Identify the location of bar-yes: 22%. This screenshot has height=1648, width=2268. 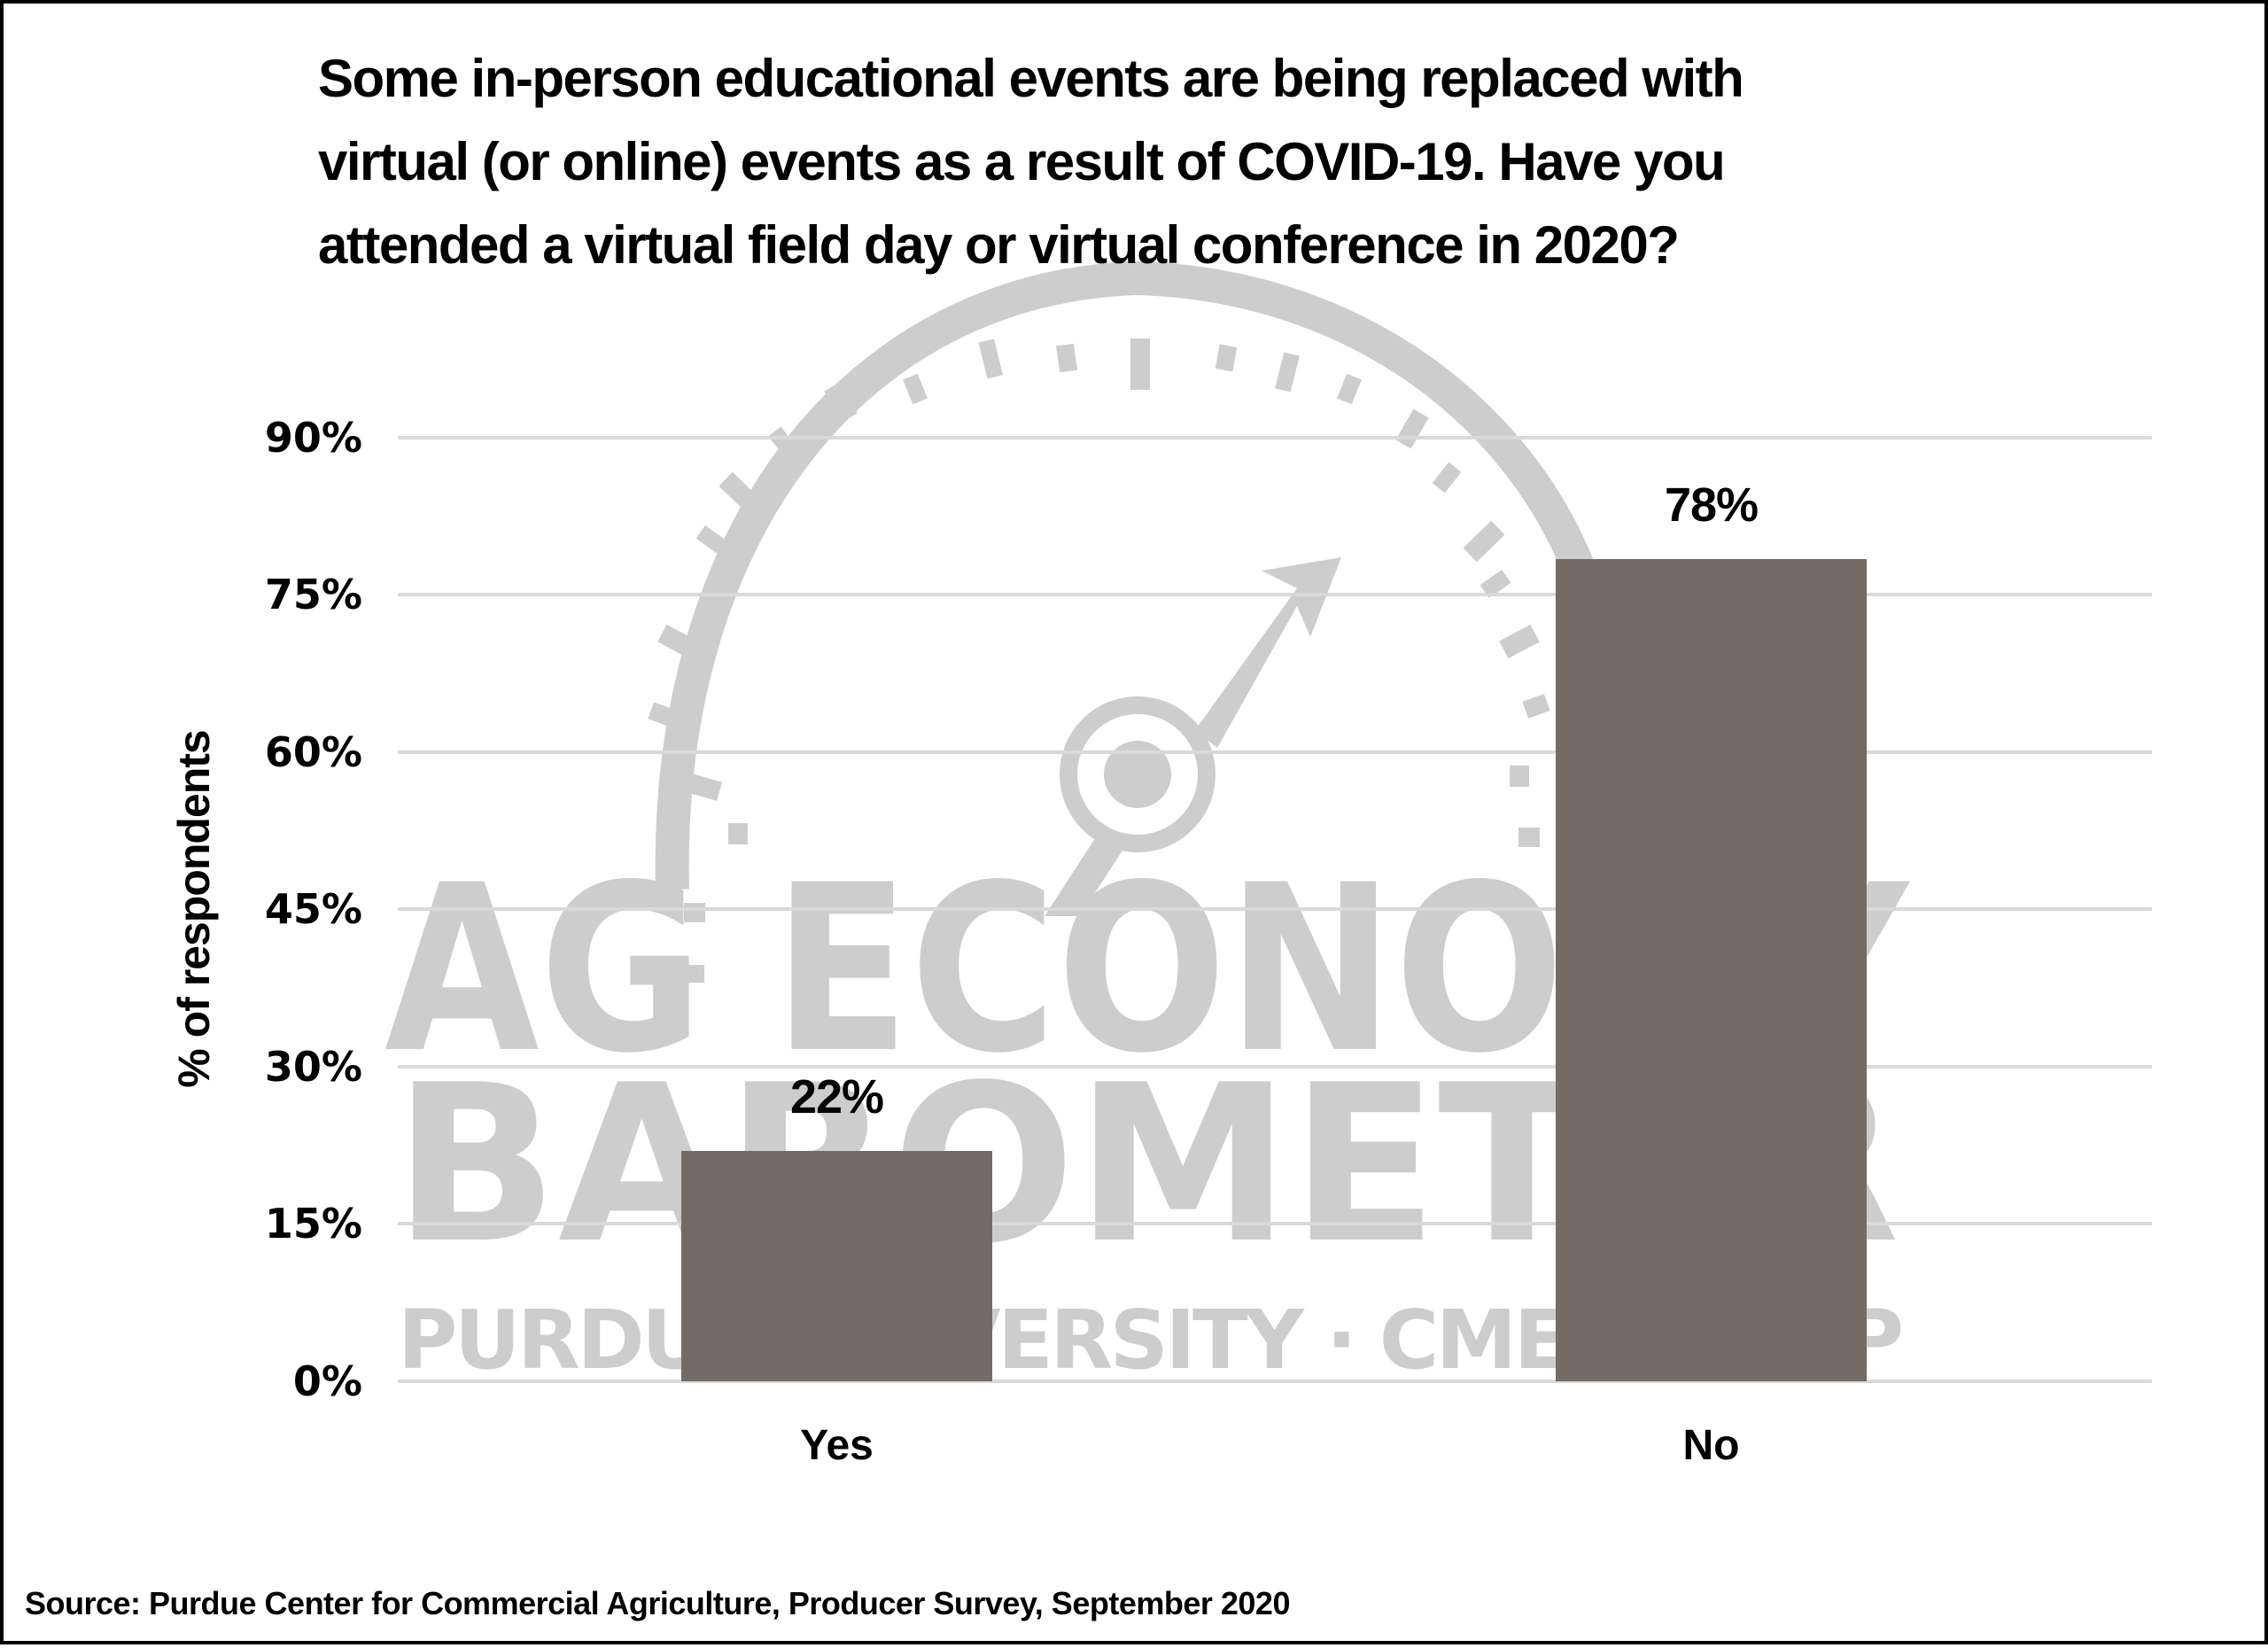
(836, 1225).